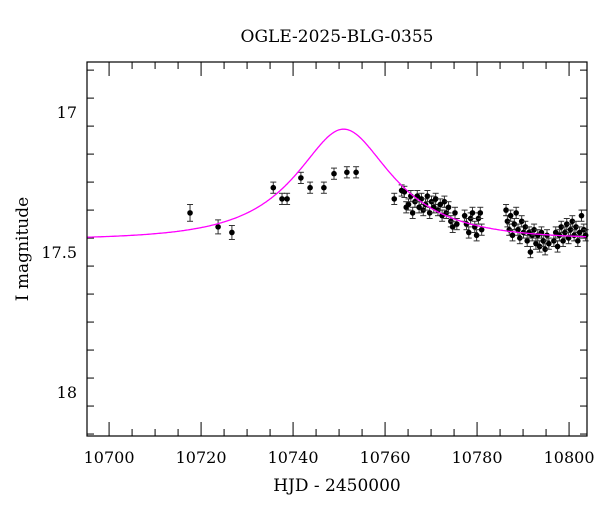 The image size is (600, 516). I want to click on x-tick-label: 10740, so click(293, 457).